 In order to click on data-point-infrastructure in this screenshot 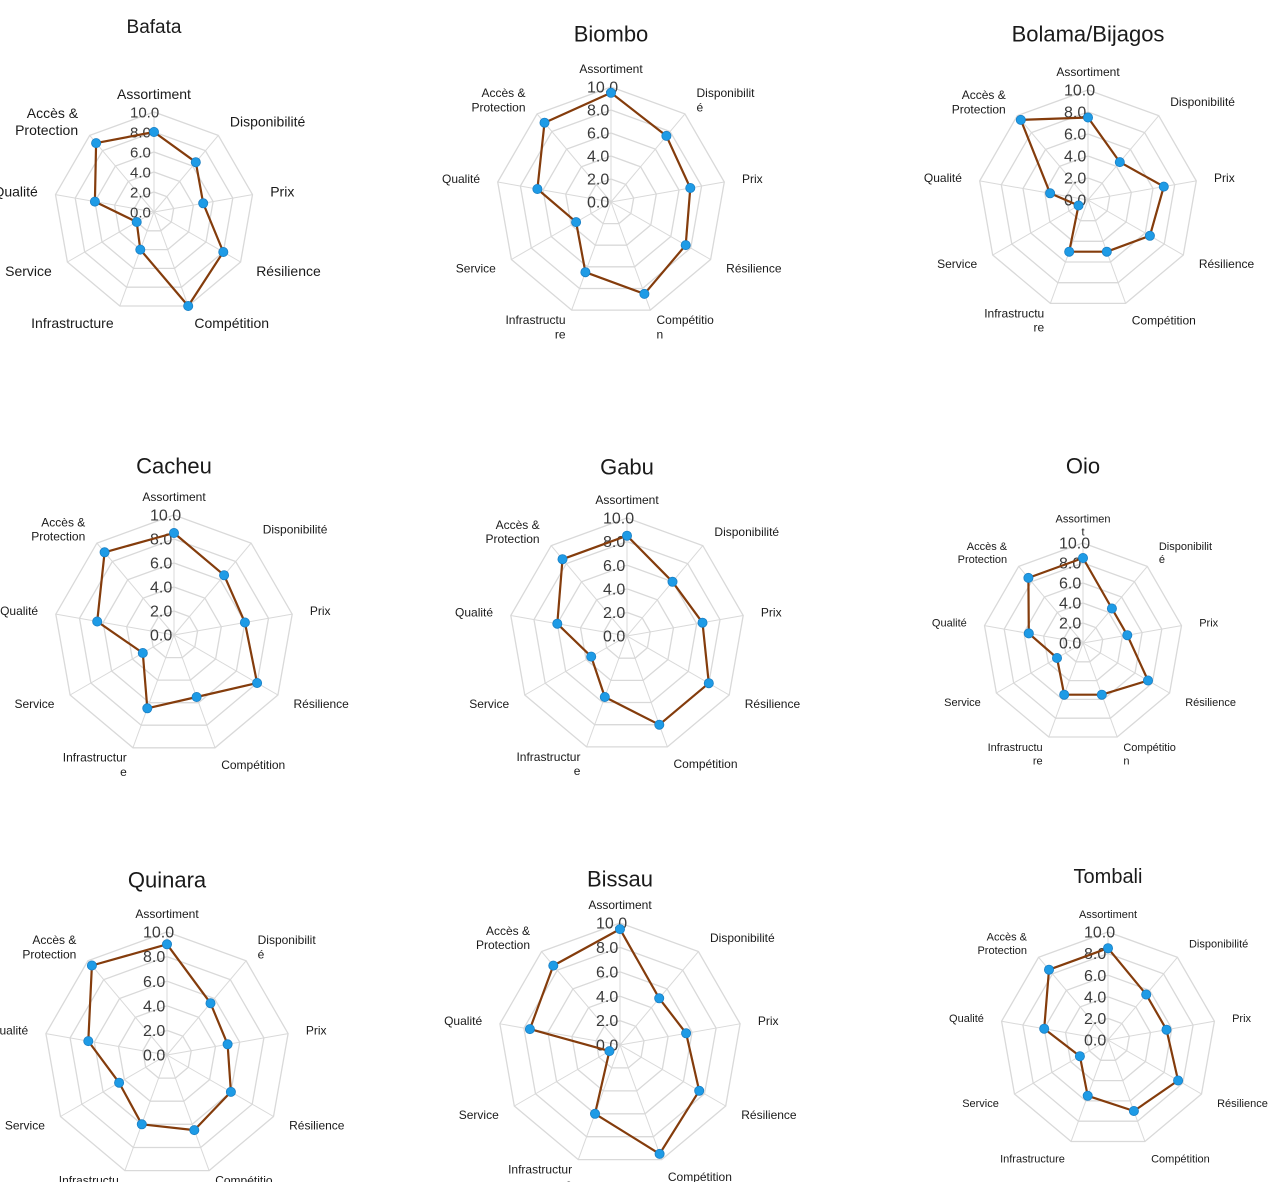, I will do `click(1087, 1095)`.